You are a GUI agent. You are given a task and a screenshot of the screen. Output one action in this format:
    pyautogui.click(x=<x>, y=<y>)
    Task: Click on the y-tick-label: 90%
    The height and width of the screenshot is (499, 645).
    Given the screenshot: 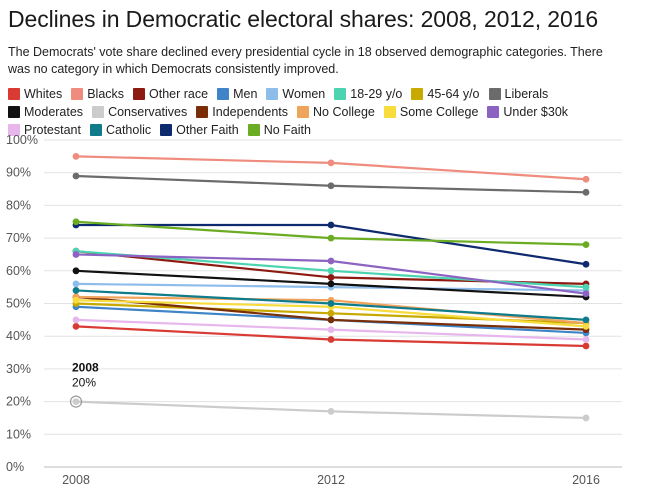 What is the action you would take?
    pyautogui.click(x=18, y=173)
    